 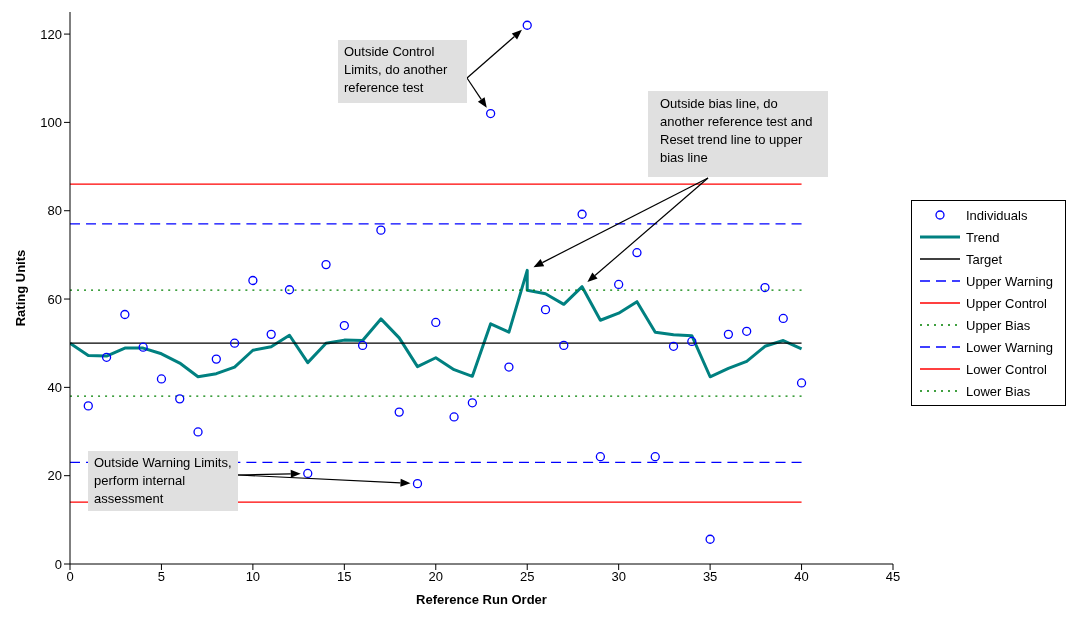 What do you see at coordinates (70, 577) in the screenshot?
I see `x-tick-label: 0` at bounding box center [70, 577].